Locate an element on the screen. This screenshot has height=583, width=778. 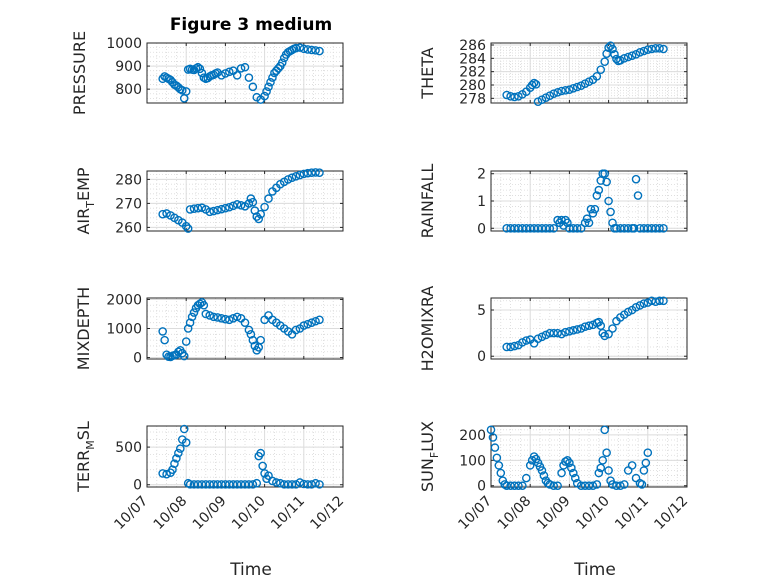
figure-title: Figure 3 medium is located at coordinates (251, 25).